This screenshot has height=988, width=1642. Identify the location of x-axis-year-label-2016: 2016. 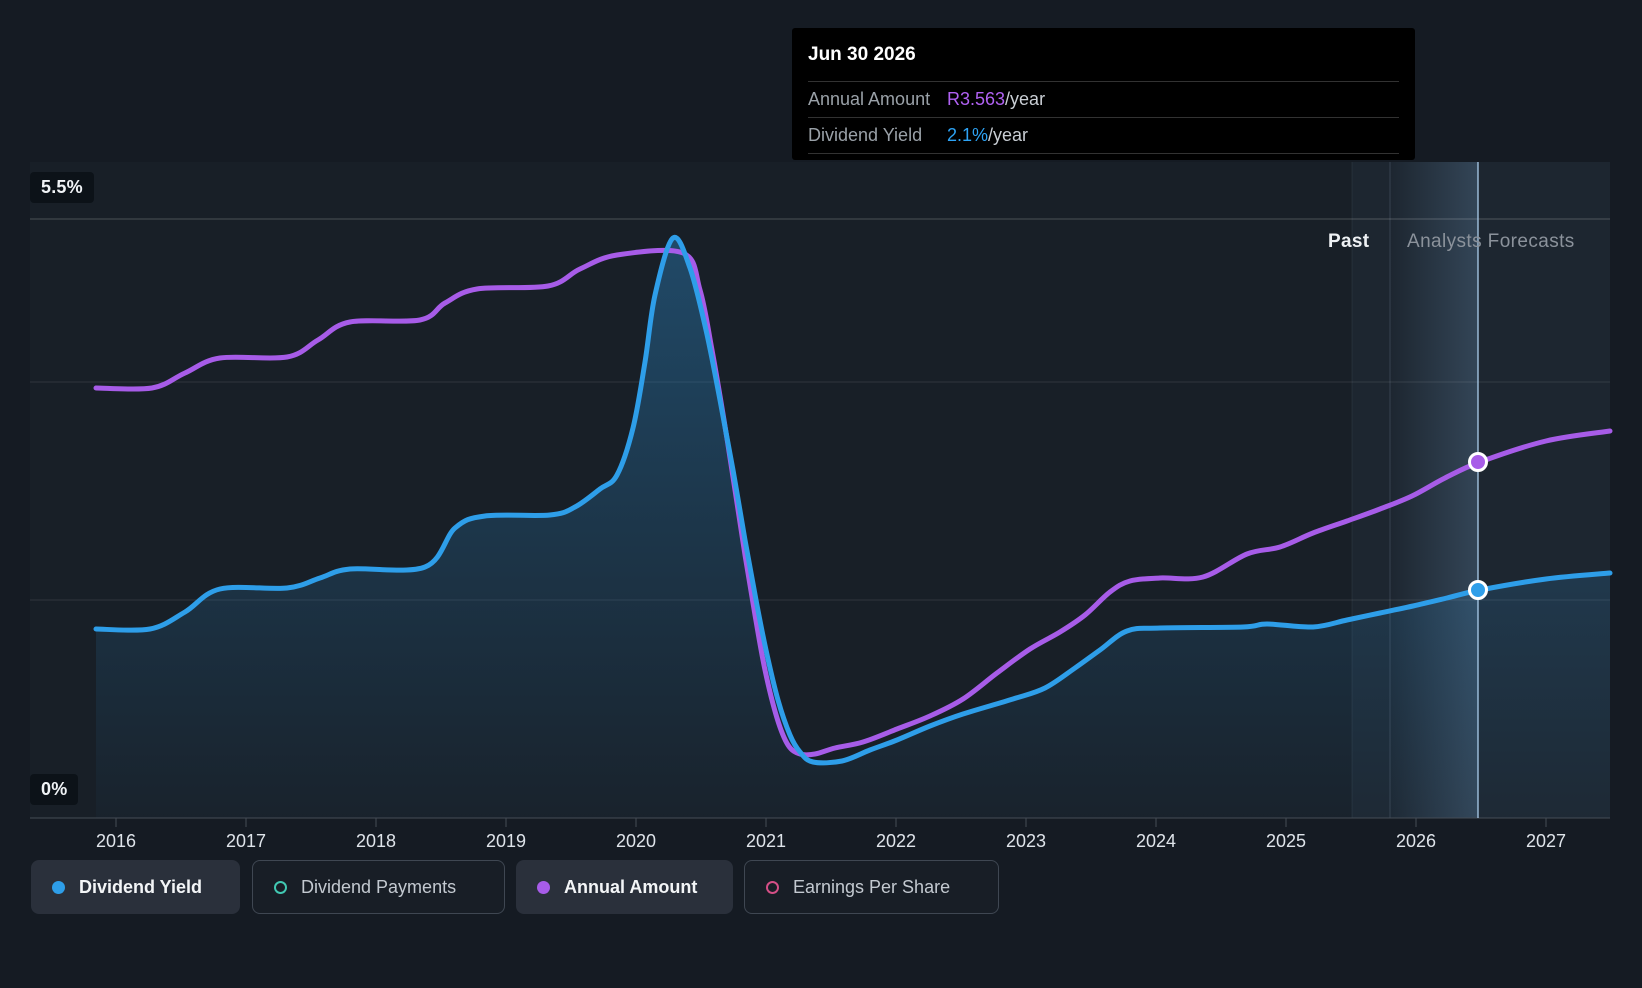
(116, 841).